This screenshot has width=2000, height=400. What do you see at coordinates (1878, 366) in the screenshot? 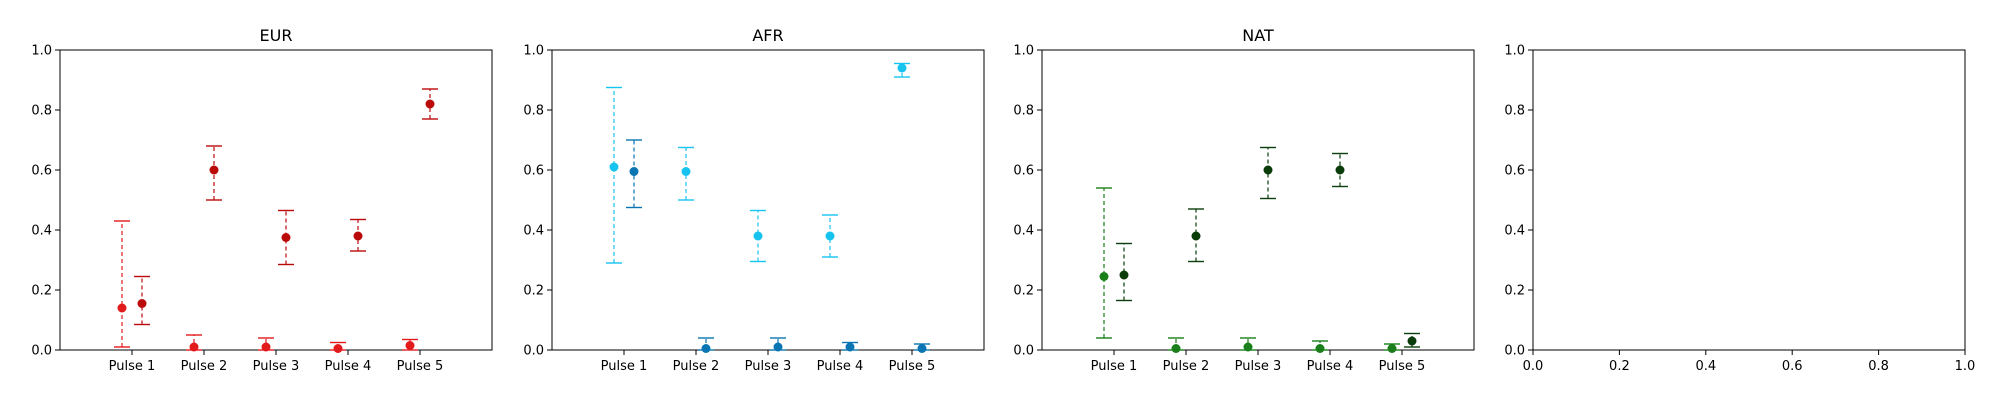
I see `x-tick-label: 0.8` at bounding box center [1878, 366].